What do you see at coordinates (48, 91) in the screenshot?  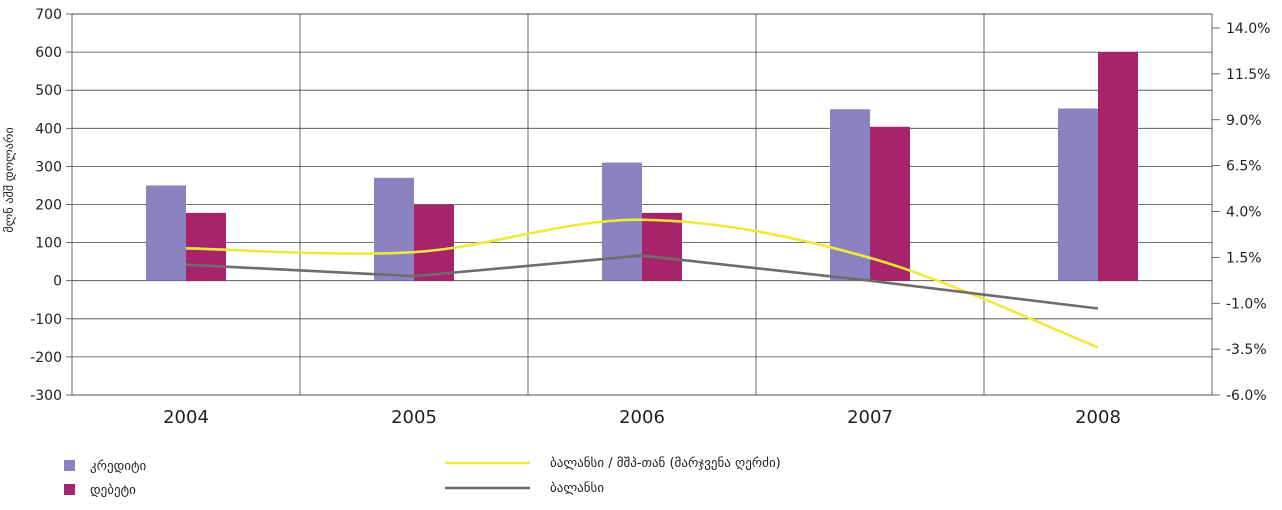 I see `y-tick-label: 500` at bounding box center [48, 91].